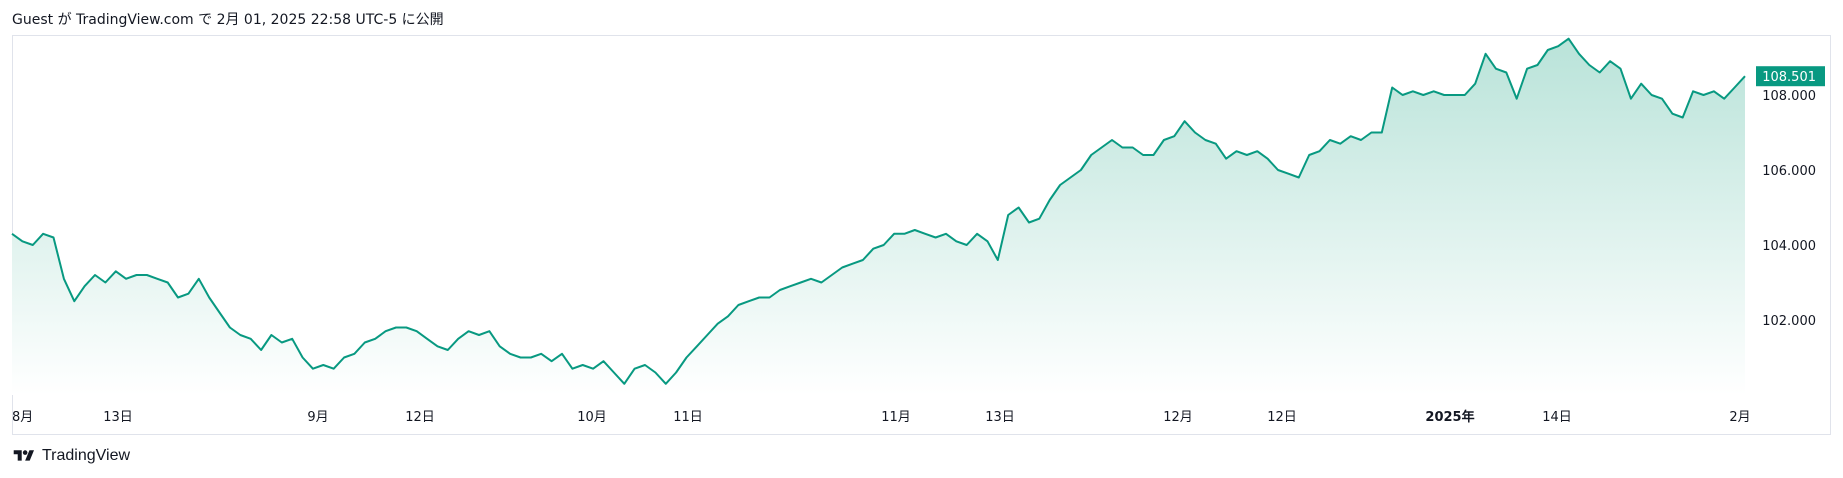 The height and width of the screenshot is (478, 1843). I want to click on tradingview-logo-icon, so click(23, 455).